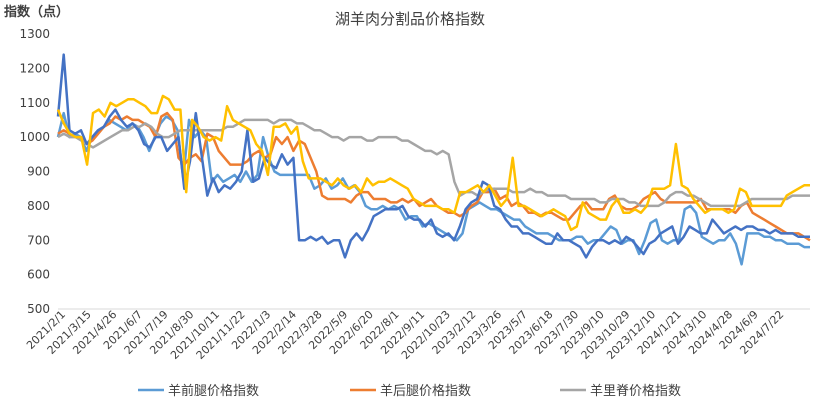  Describe the element at coordinates (38, 275) in the screenshot. I see `y-tick-label: 600` at that location.